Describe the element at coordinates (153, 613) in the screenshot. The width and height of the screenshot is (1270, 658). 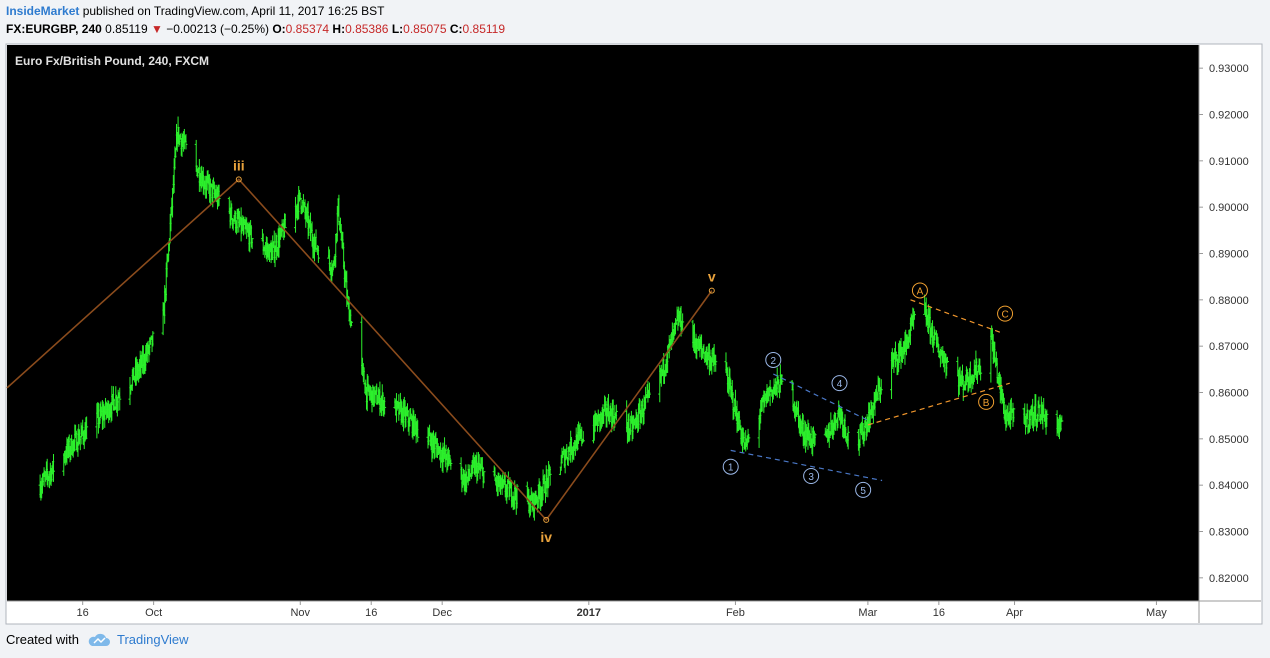
I see `time-tick-label: Oct` at that location.